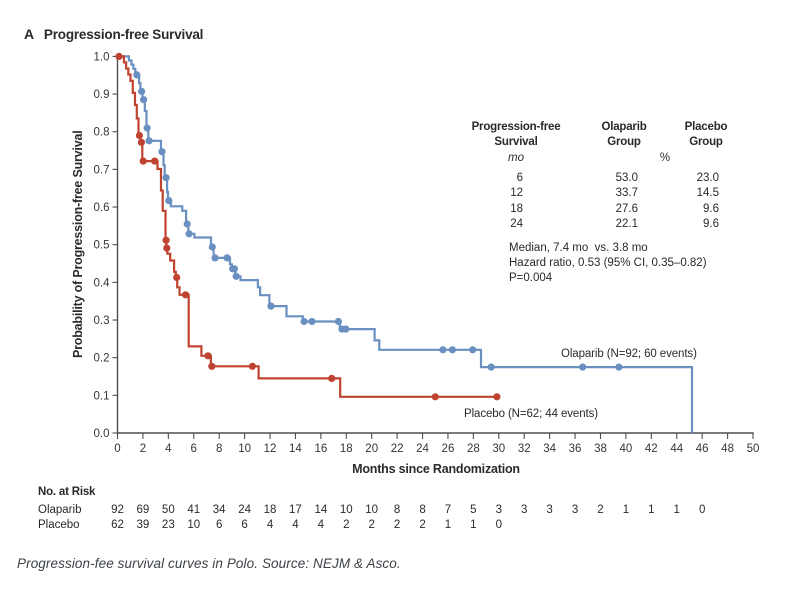  What do you see at coordinates (448, 449) in the screenshot?
I see `x-tick-label: 26` at bounding box center [448, 449].